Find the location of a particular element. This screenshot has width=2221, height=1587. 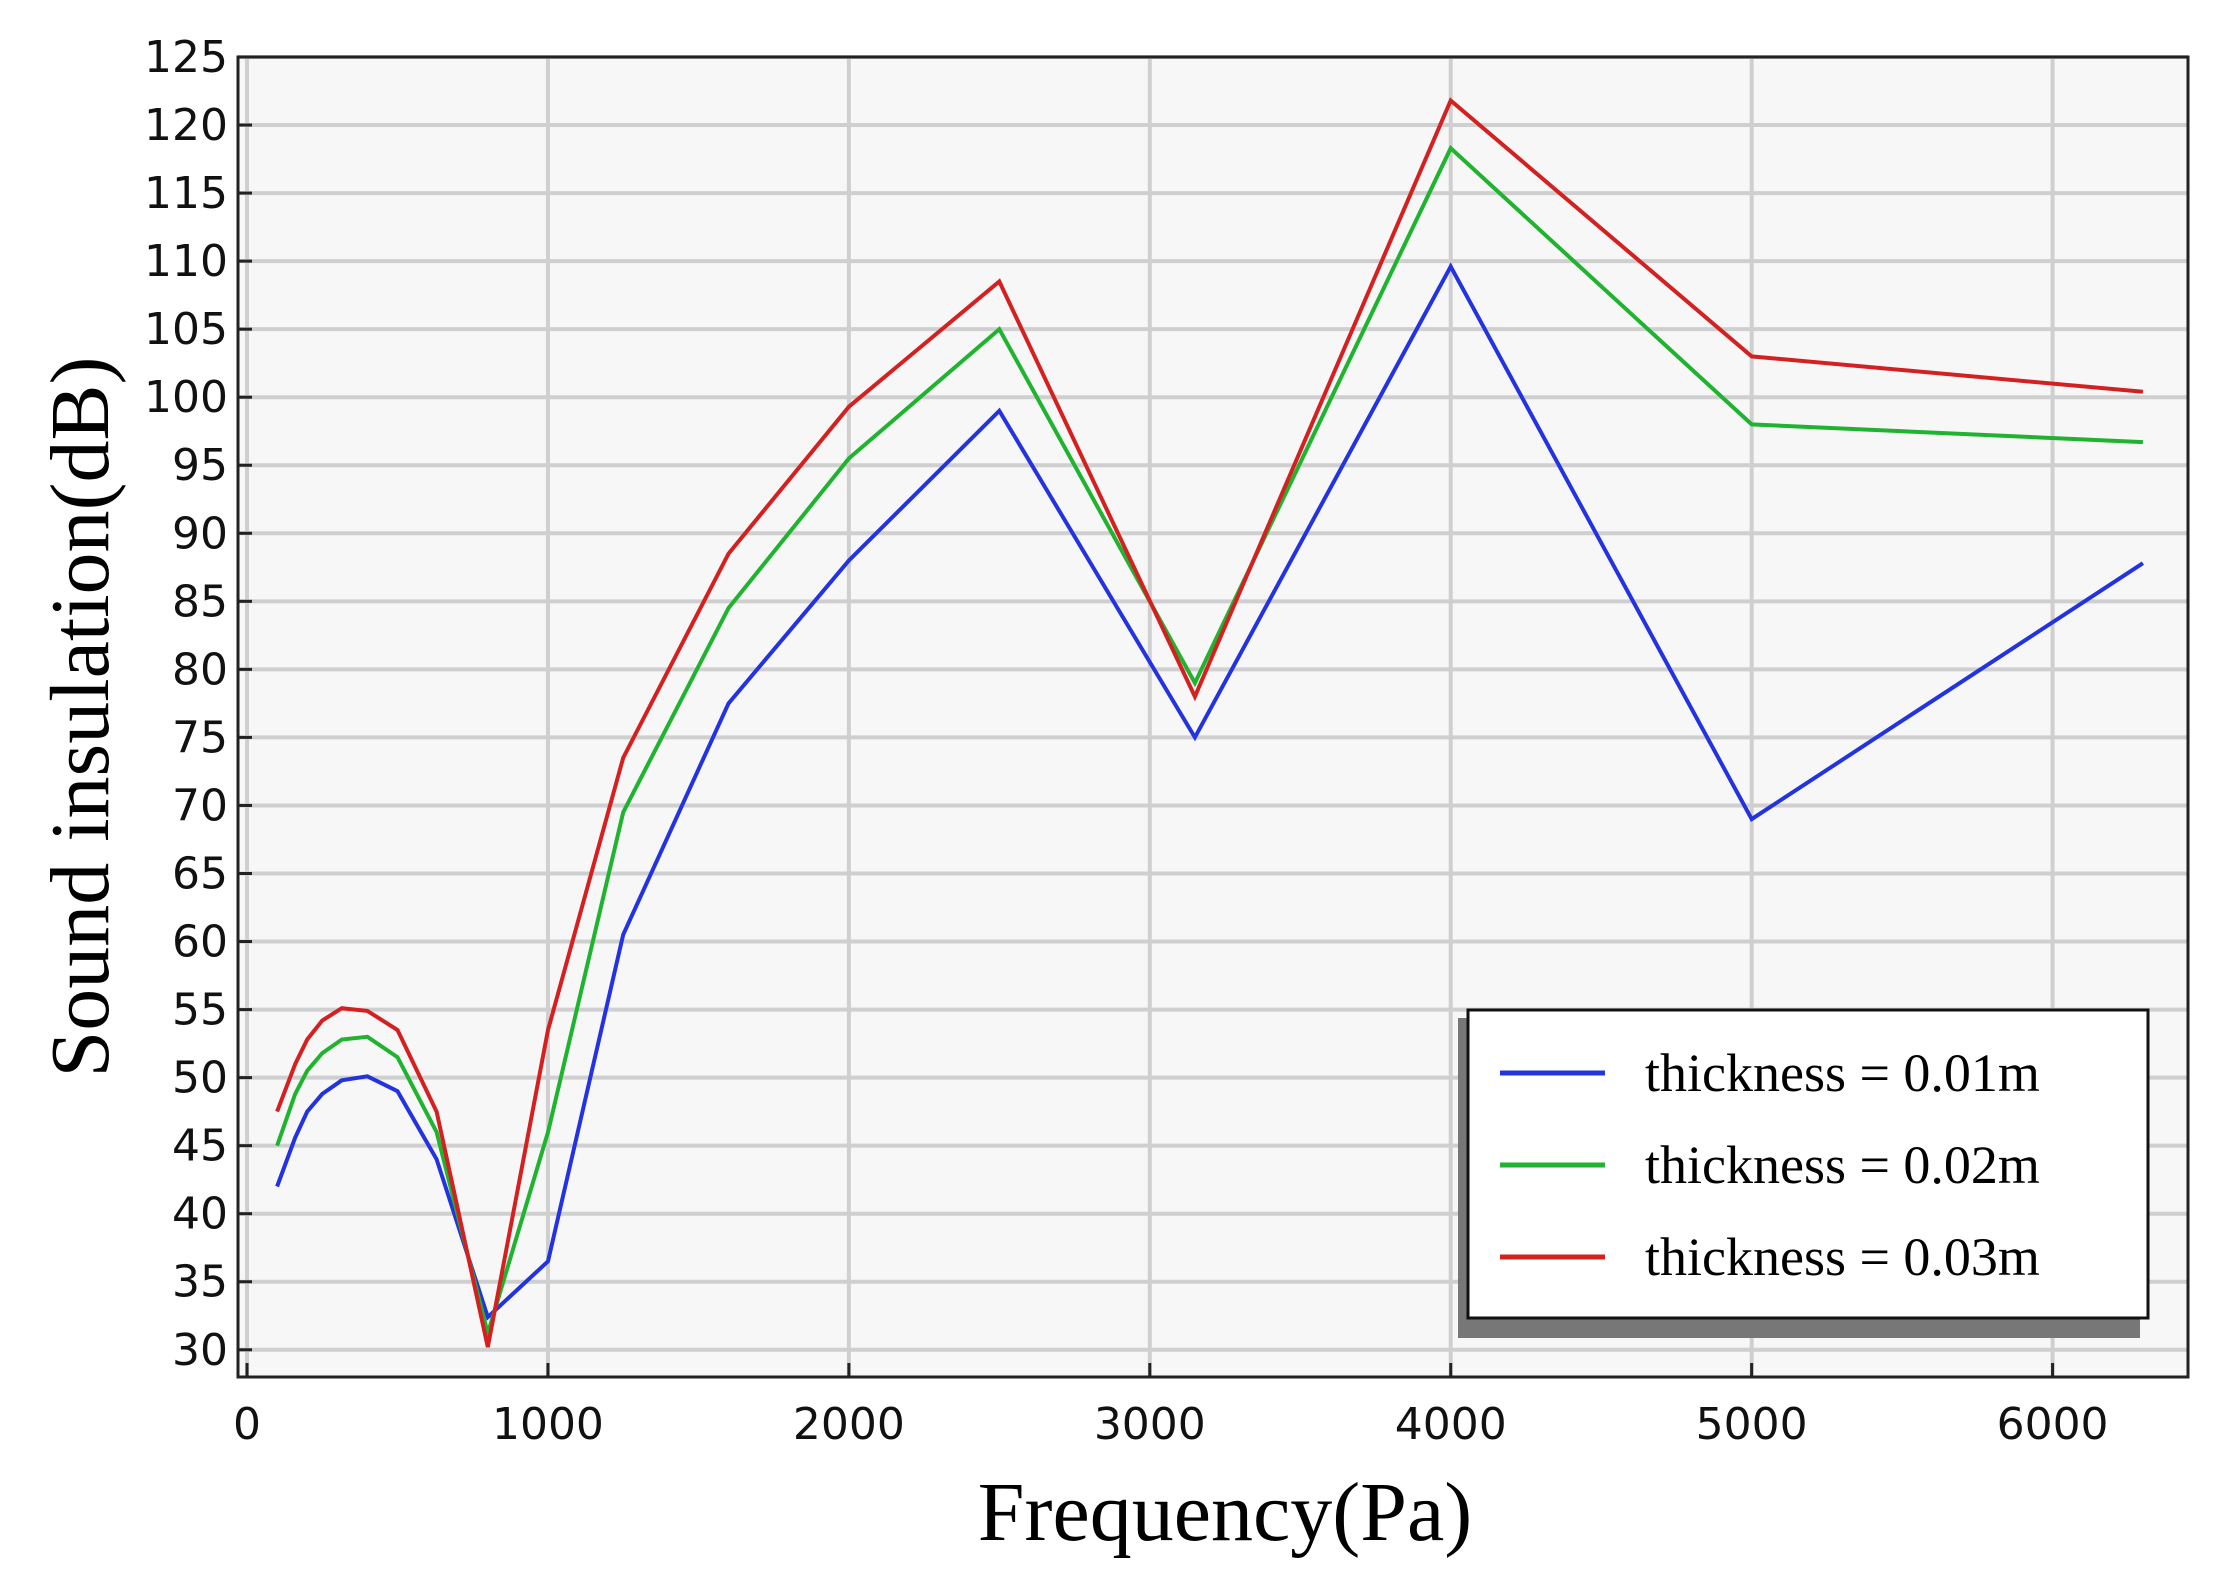

y-tick-label: 40 is located at coordinates (200, 1214).